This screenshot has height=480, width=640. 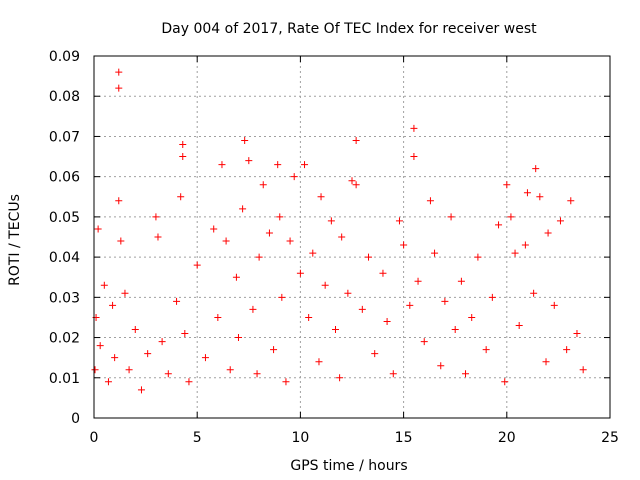 I want to click on y-tick-label: 0.02, so click(x=64, y=339).